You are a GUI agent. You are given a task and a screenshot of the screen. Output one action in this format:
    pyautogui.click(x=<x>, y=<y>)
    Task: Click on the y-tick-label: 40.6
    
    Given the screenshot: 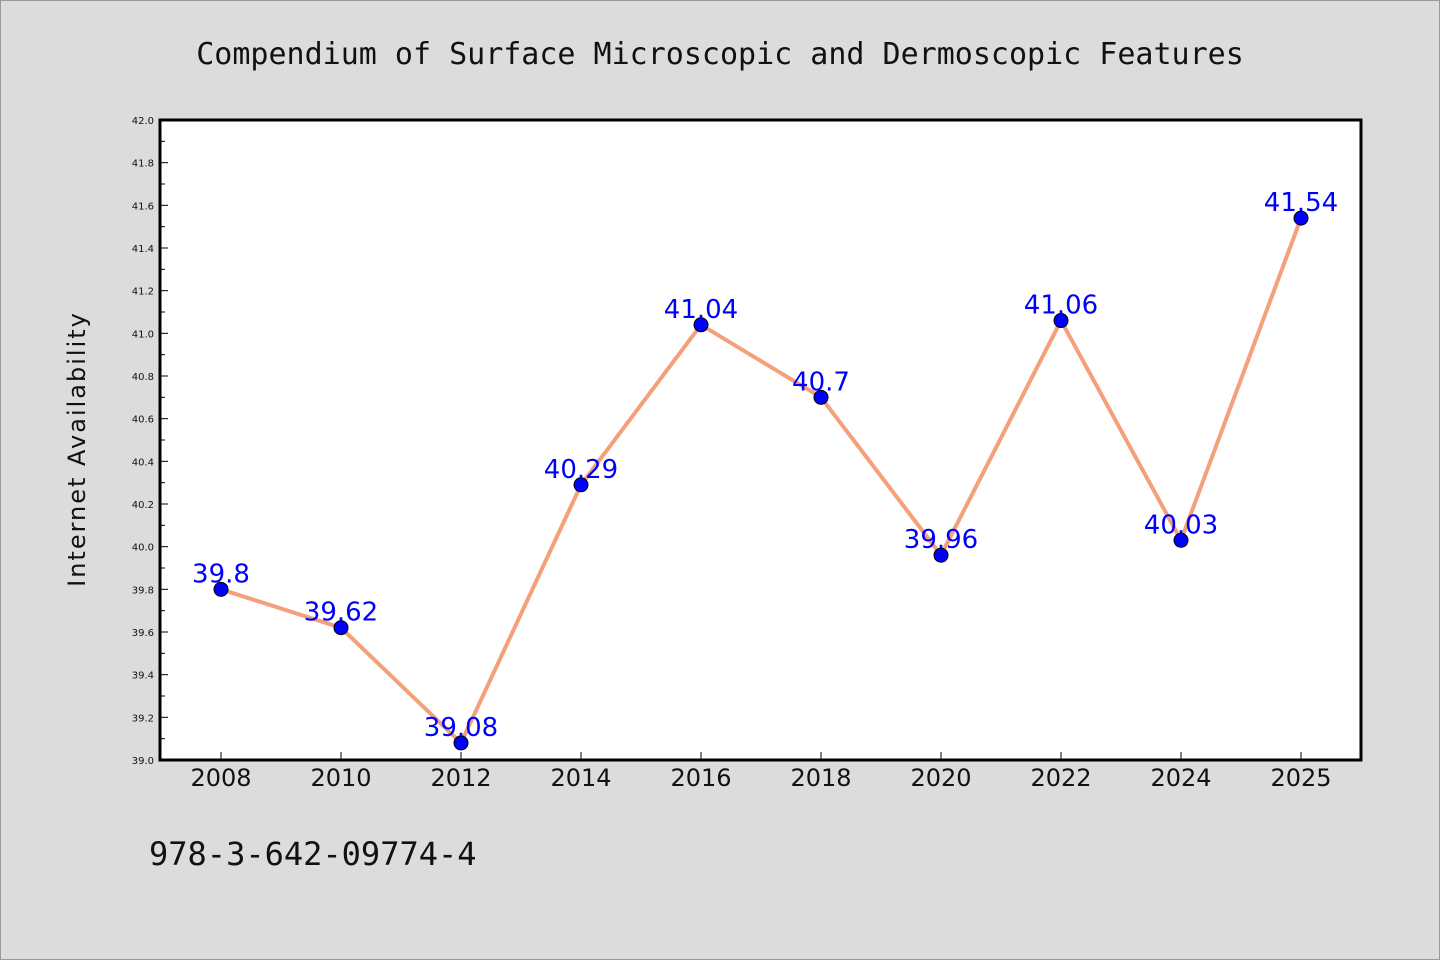 What is the action you would take?
    pyautogui.click(x=143, y=420)
    